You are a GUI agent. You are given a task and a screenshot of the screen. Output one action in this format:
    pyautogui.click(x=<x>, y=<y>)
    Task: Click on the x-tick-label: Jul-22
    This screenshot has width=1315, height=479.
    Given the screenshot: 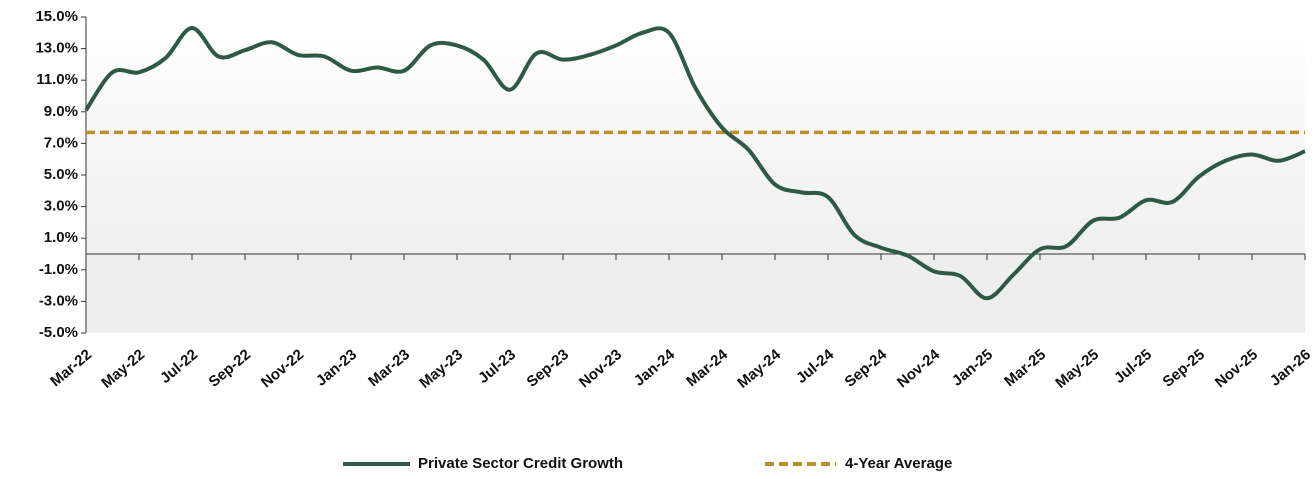 What is the action you would take?
    pyautogui.click(x=179, y=366)
    